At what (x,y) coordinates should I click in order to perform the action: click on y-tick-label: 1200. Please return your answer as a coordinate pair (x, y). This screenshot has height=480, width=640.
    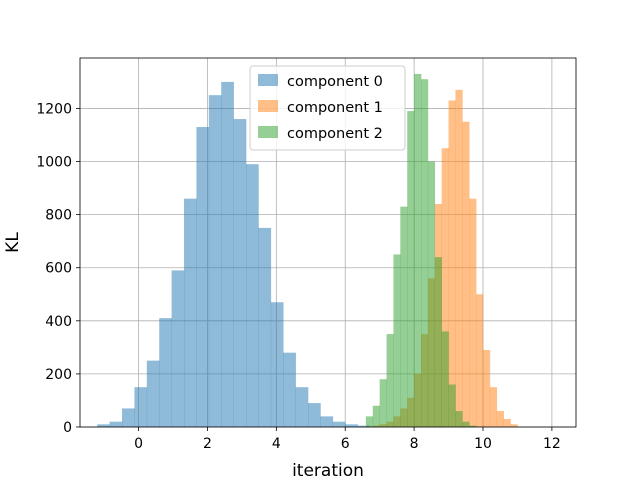
    Looking at the image, I should click on (54, 109).